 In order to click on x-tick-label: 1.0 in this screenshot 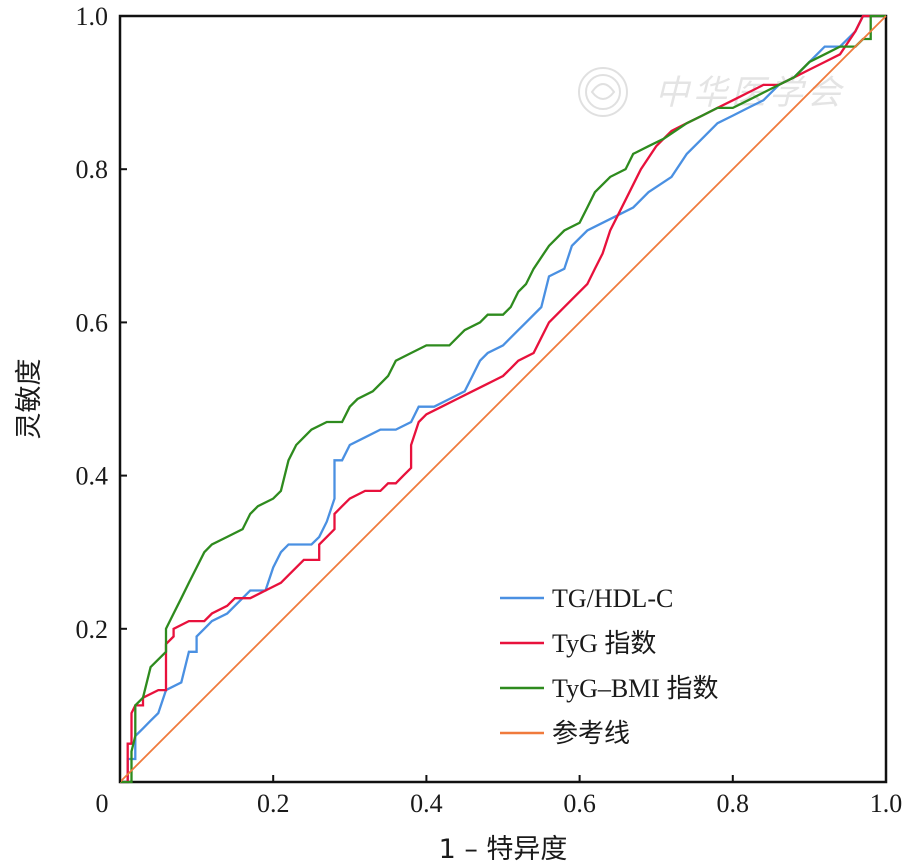, I will do `click(886, 803)`.